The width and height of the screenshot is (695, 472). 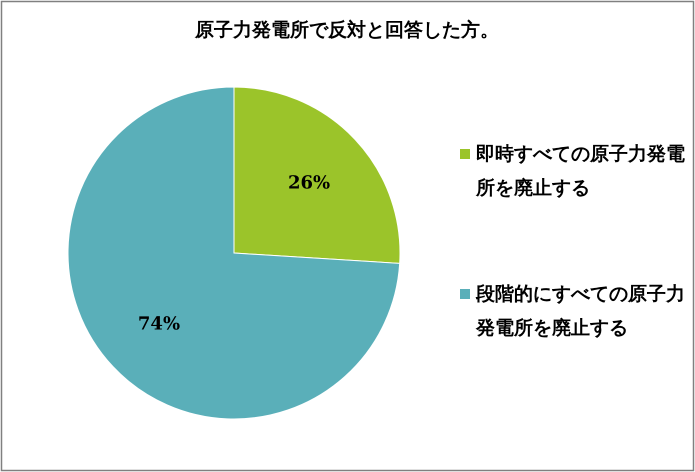 I want to click on legend-label: 即時すべての原子力発電所を廃止する, so click(x=580, y=171).